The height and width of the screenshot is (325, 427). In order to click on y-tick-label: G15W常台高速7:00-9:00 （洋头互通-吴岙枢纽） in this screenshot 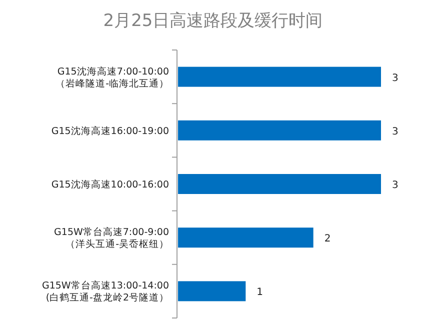, I will do `click(111, 238)`.